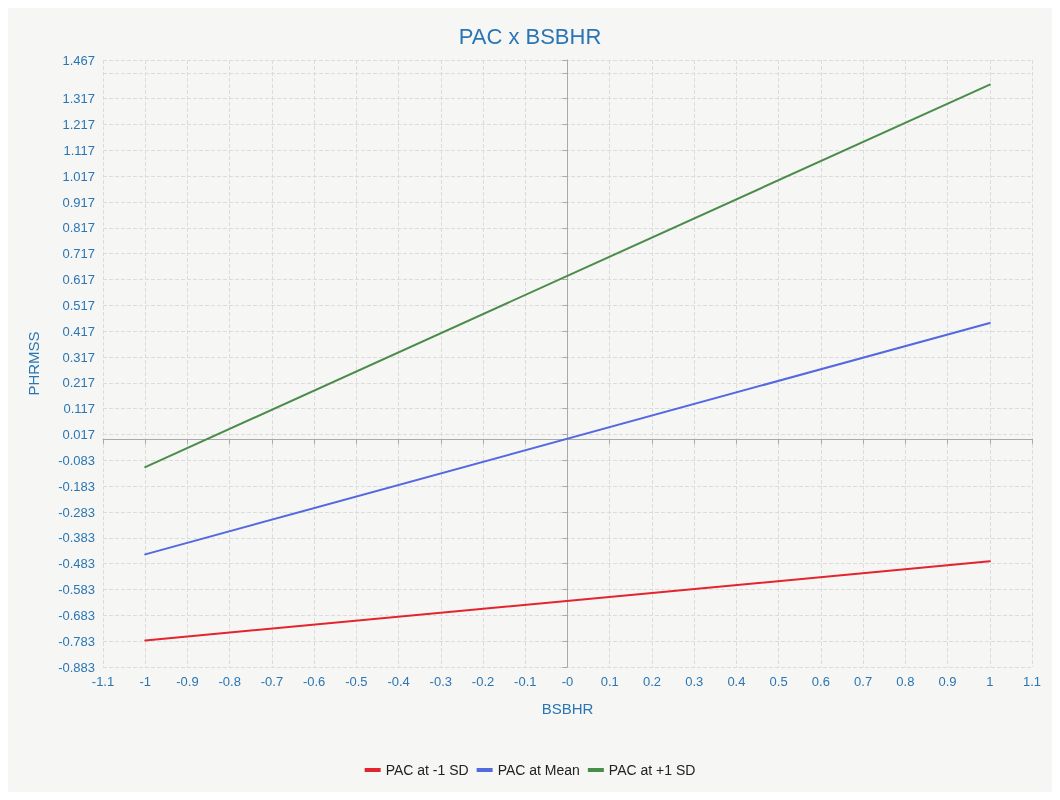 This screenshot has height=800, width=1060. What do you see at coordinates (79, 409) in the screenshot?
I see `y-tick-label: 0.117` at bounding box center [79, 409].